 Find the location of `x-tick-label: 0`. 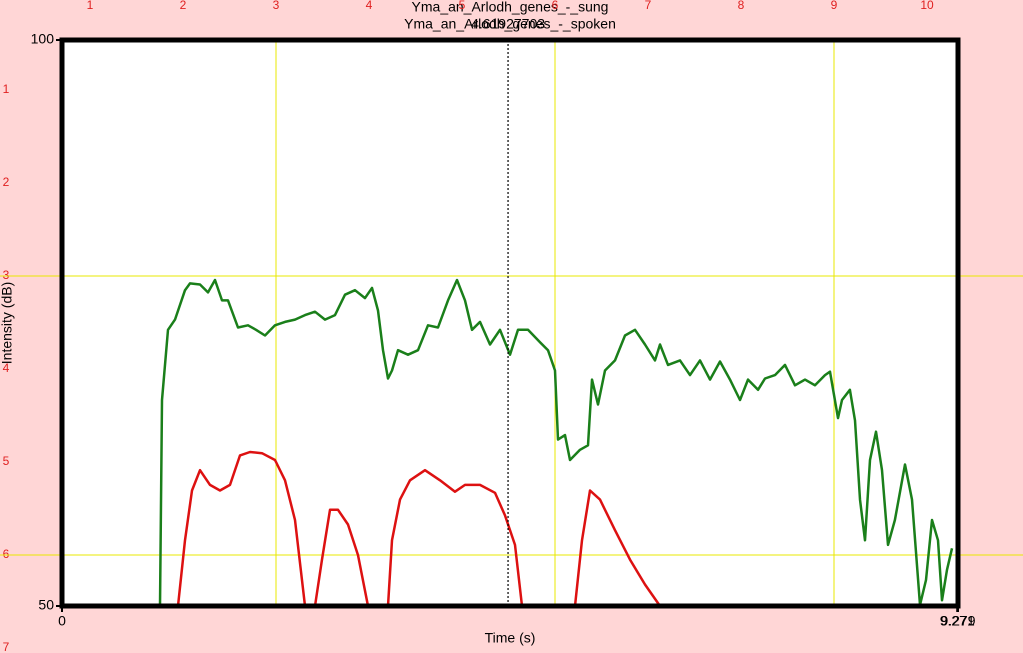

x-tick-label: 0 is located at coordinates (62, 621).